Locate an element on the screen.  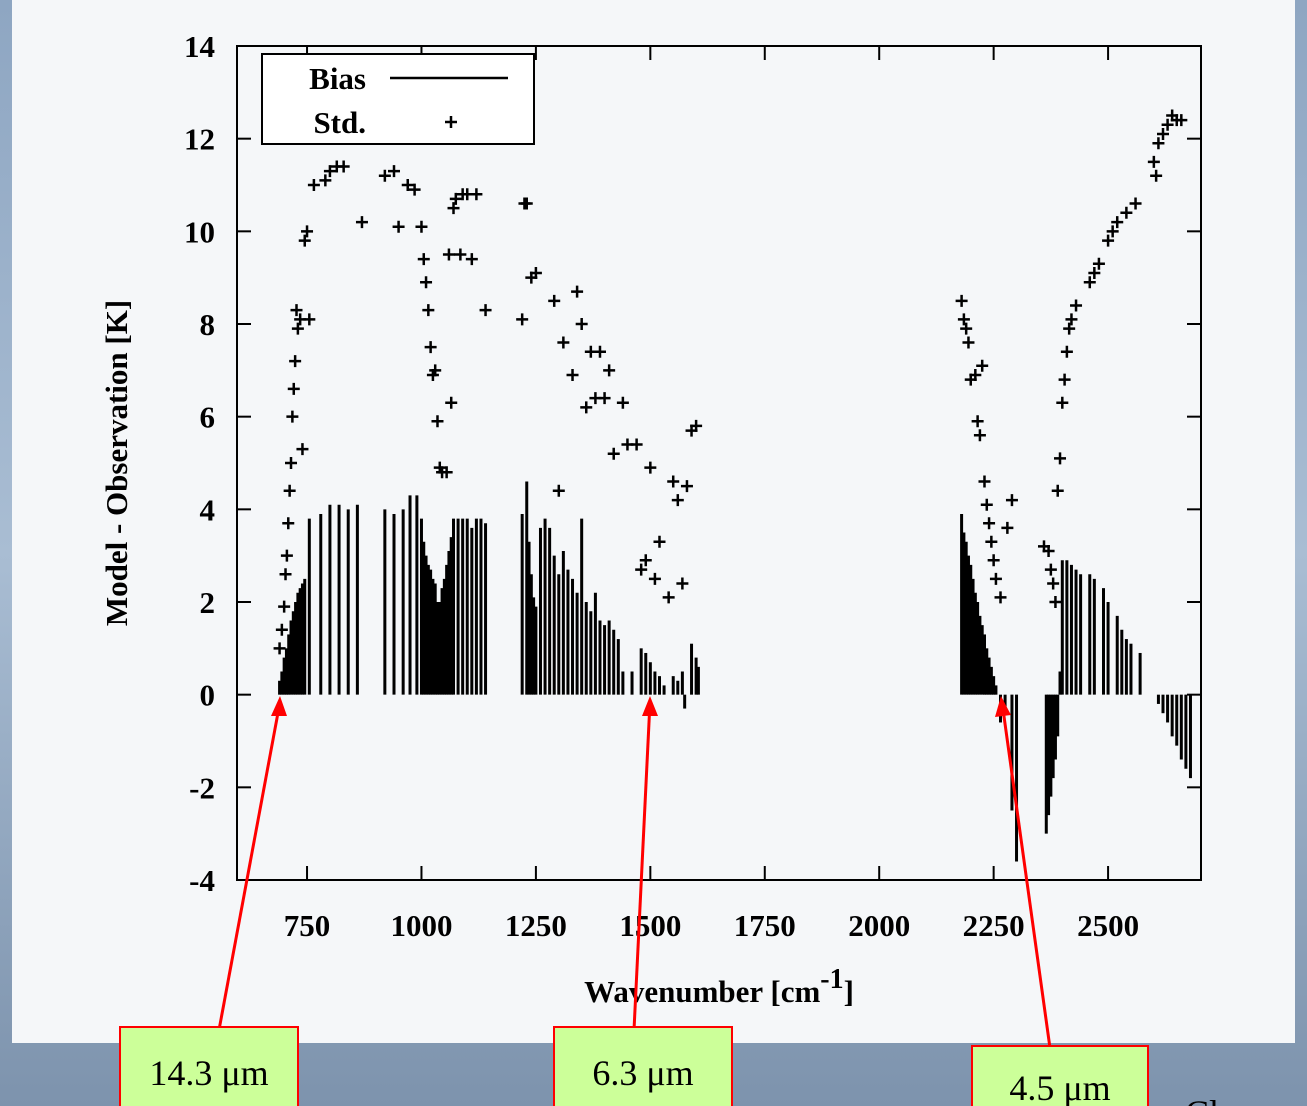
x-tick-label: 1500 is located at coordinates (650, 925).